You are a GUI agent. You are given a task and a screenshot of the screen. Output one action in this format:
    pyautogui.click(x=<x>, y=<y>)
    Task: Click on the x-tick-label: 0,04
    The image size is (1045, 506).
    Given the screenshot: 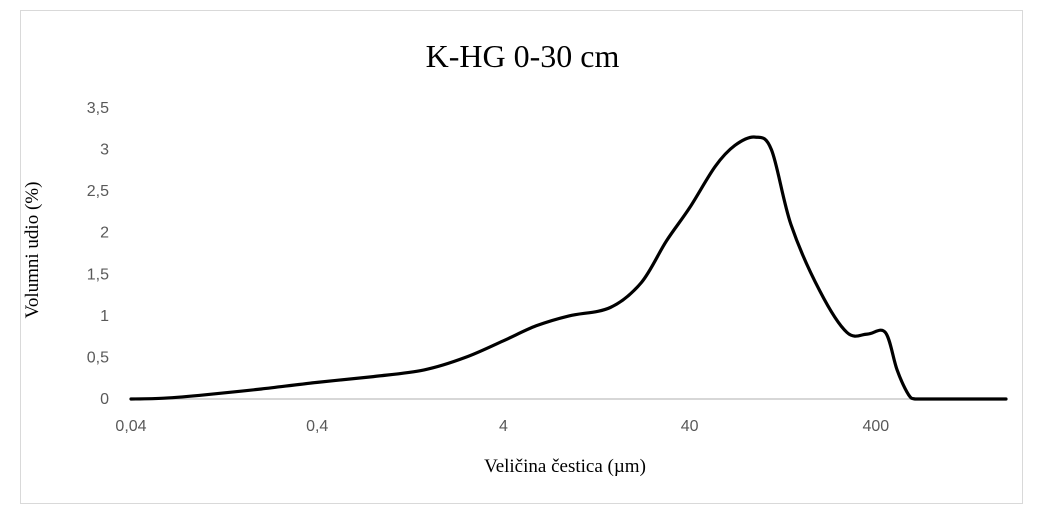 What is the action you would take?
    pyautogui.click(x=130, y=426)
    